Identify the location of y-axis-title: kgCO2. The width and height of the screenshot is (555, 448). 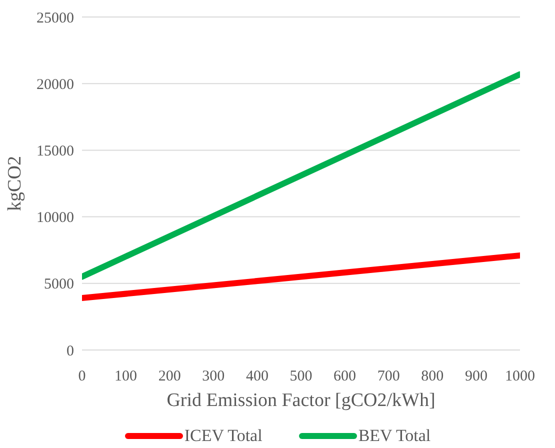
(15, 183).